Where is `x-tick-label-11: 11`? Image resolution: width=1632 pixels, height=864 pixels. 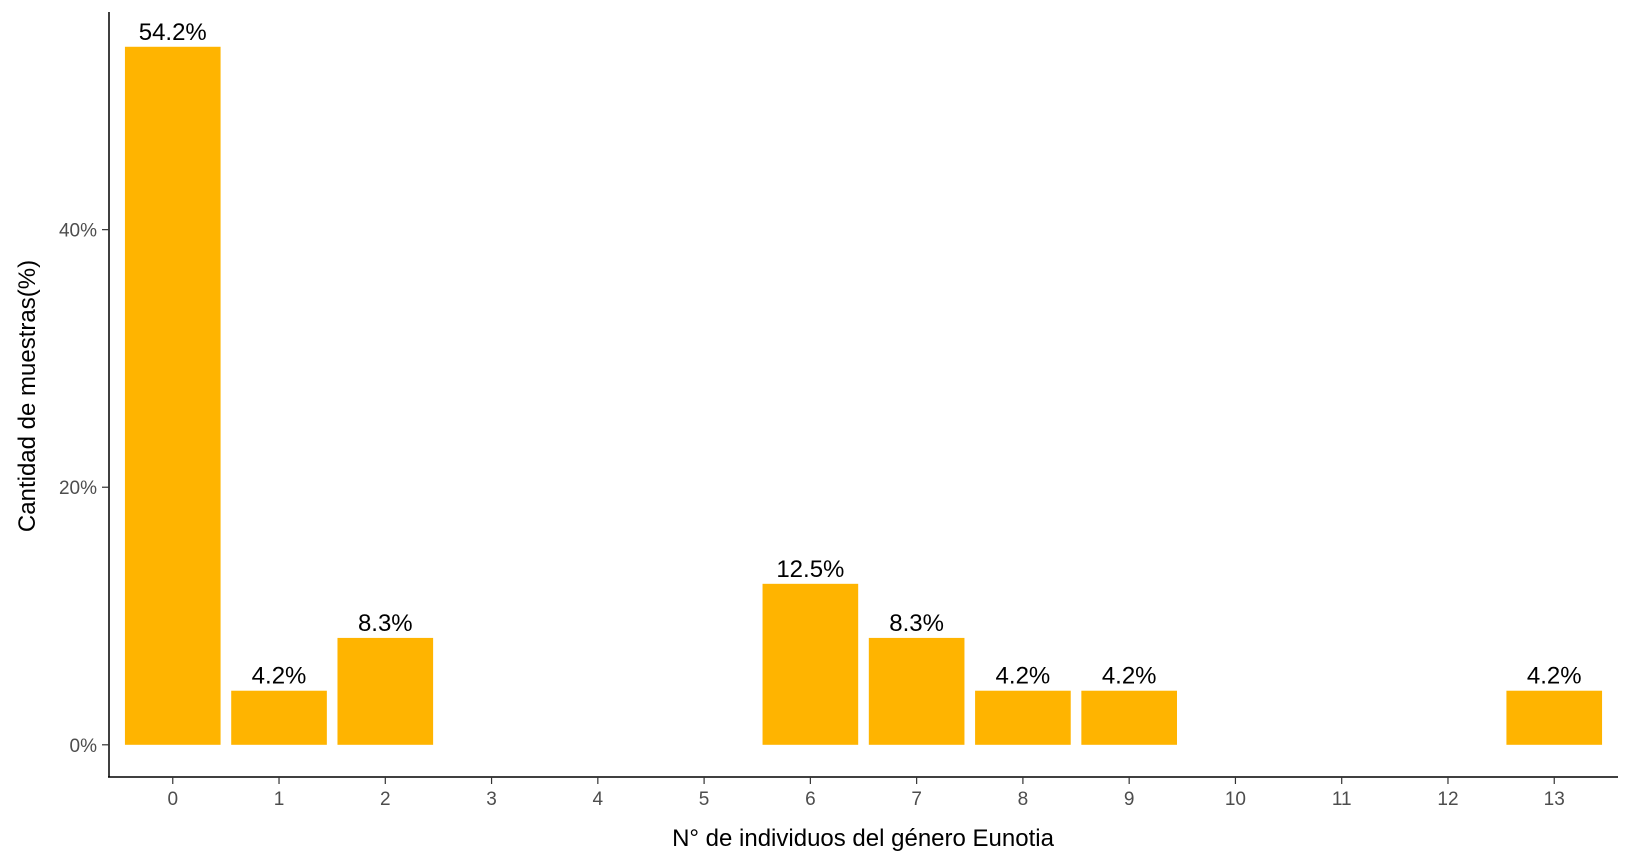 x-tick-label-11: 11 is located at coordinates (1342, 799).